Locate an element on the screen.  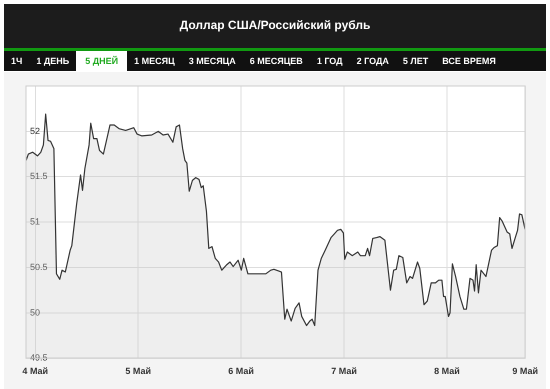
x-tick-label: 8 Май is located at coordinates (447, 371).